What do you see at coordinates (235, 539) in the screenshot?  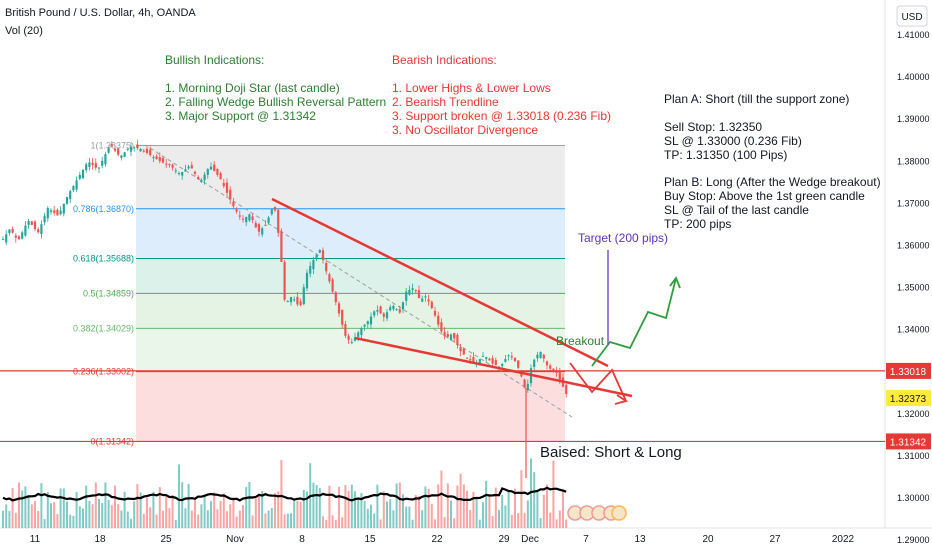 I see `time-tick-label: Nov` at bounding box center [235, 539].